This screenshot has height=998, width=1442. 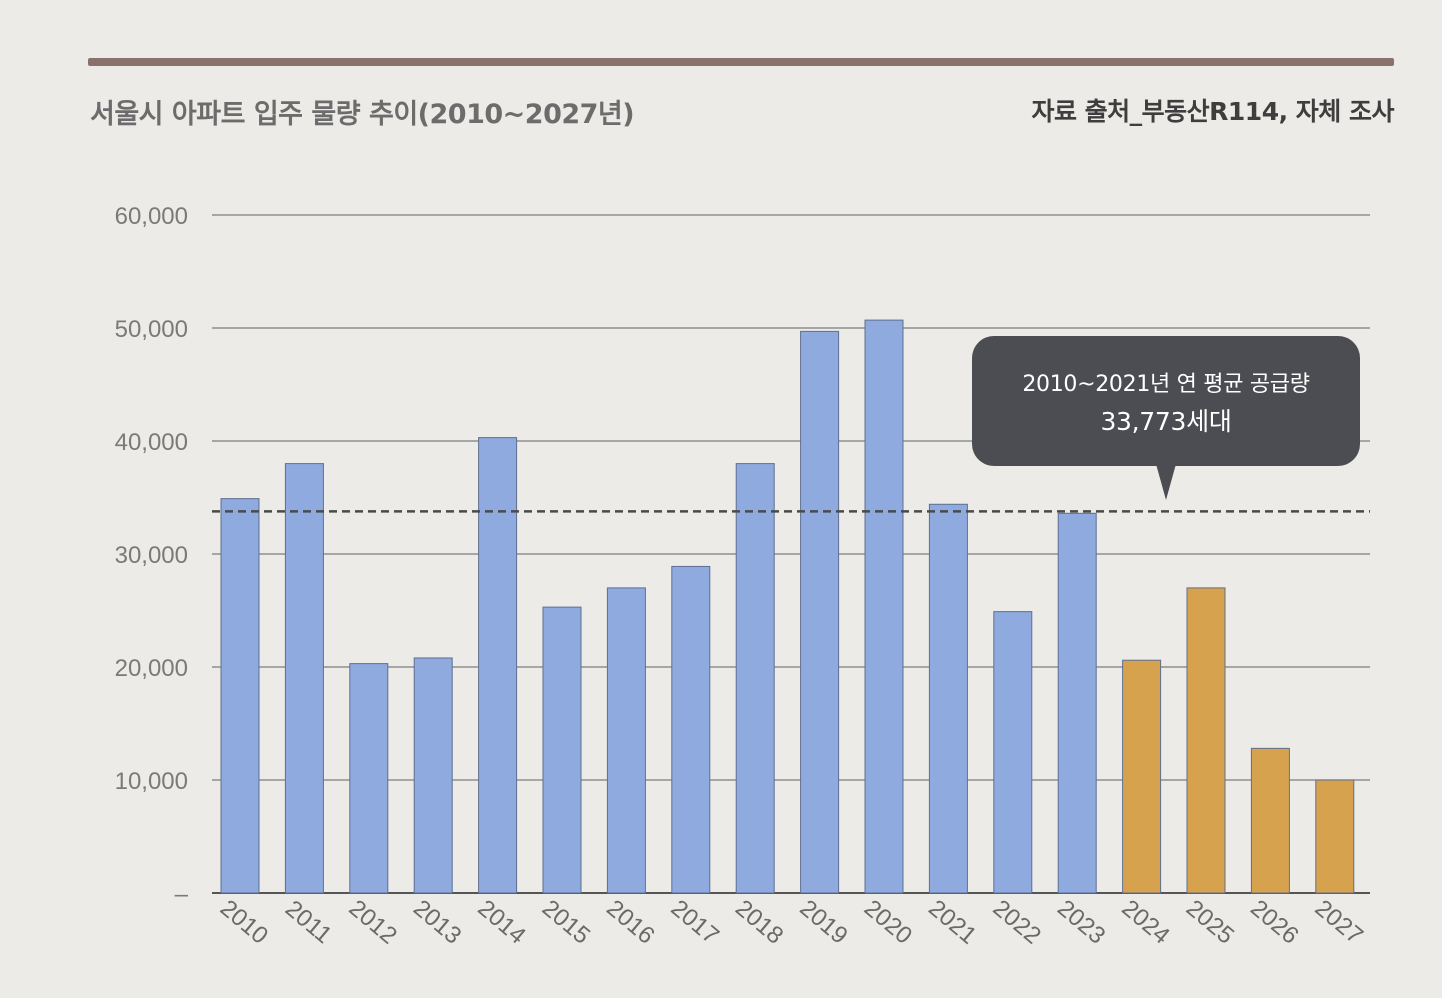 I want to click on x-tick-label: 2021, so click(x=952, y=922).